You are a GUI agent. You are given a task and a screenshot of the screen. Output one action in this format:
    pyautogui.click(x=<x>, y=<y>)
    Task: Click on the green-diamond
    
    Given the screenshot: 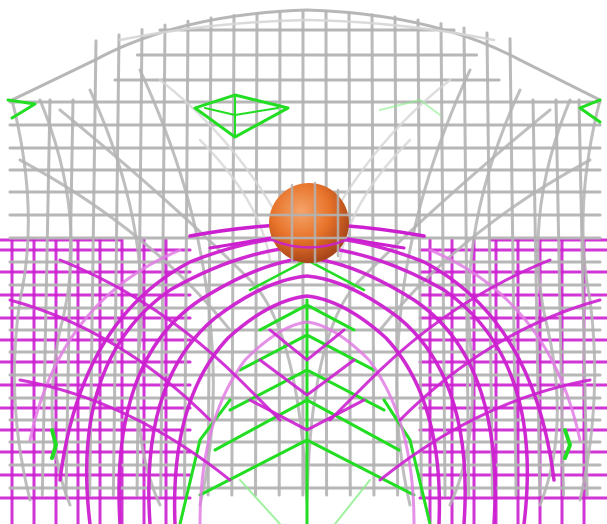 What is the action you would take?
    pyautogui.click(x=241, y=116)
    